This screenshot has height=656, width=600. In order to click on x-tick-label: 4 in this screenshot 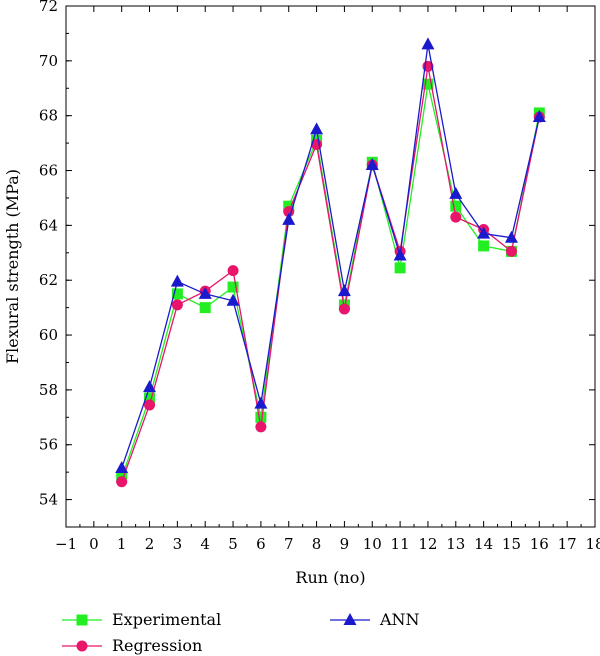, I will do `click(205, 544)`.